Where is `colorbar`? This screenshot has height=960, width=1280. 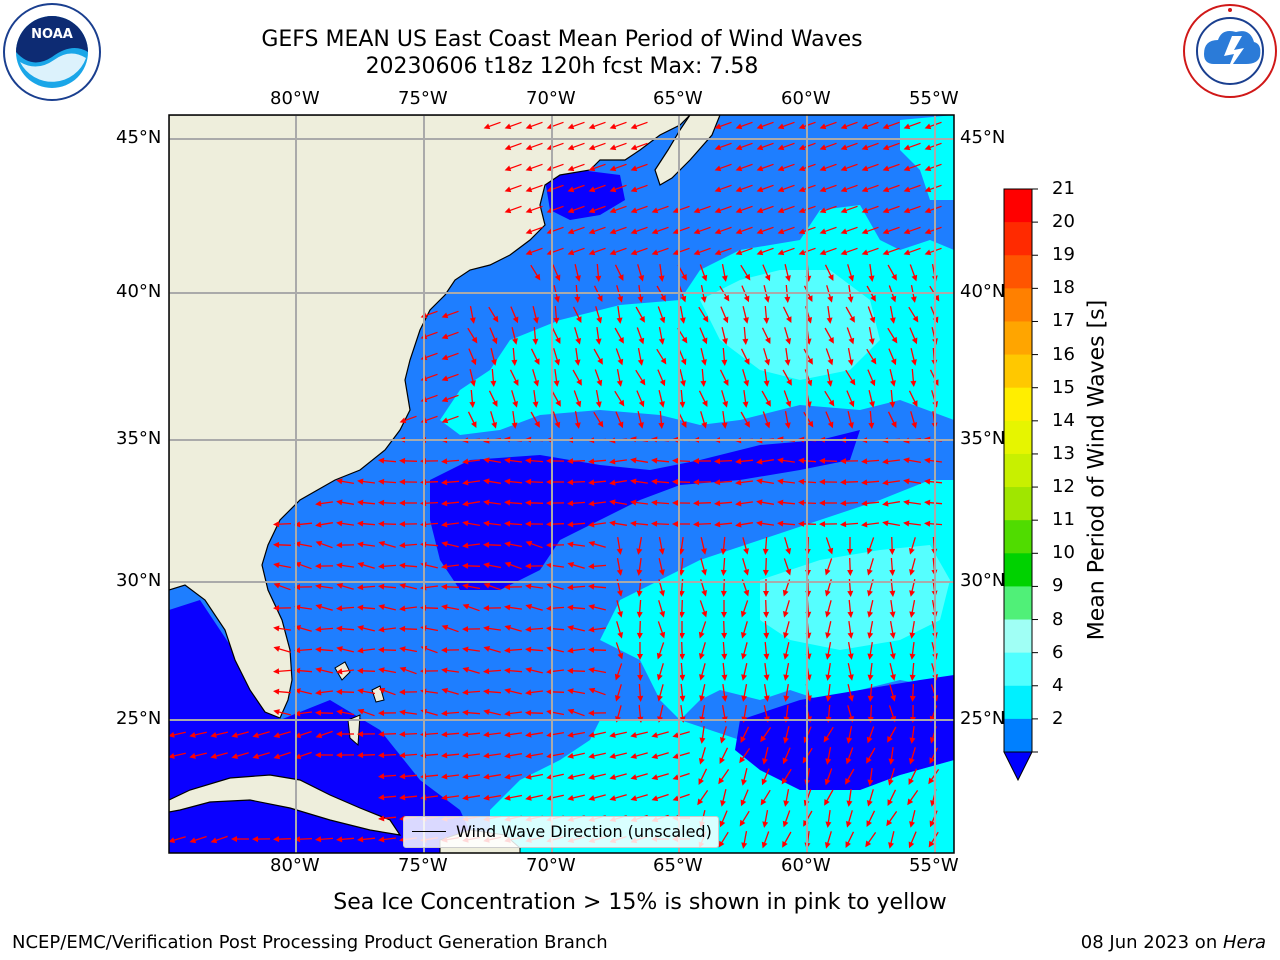
colorbar is located at coordinates (1020, 485).